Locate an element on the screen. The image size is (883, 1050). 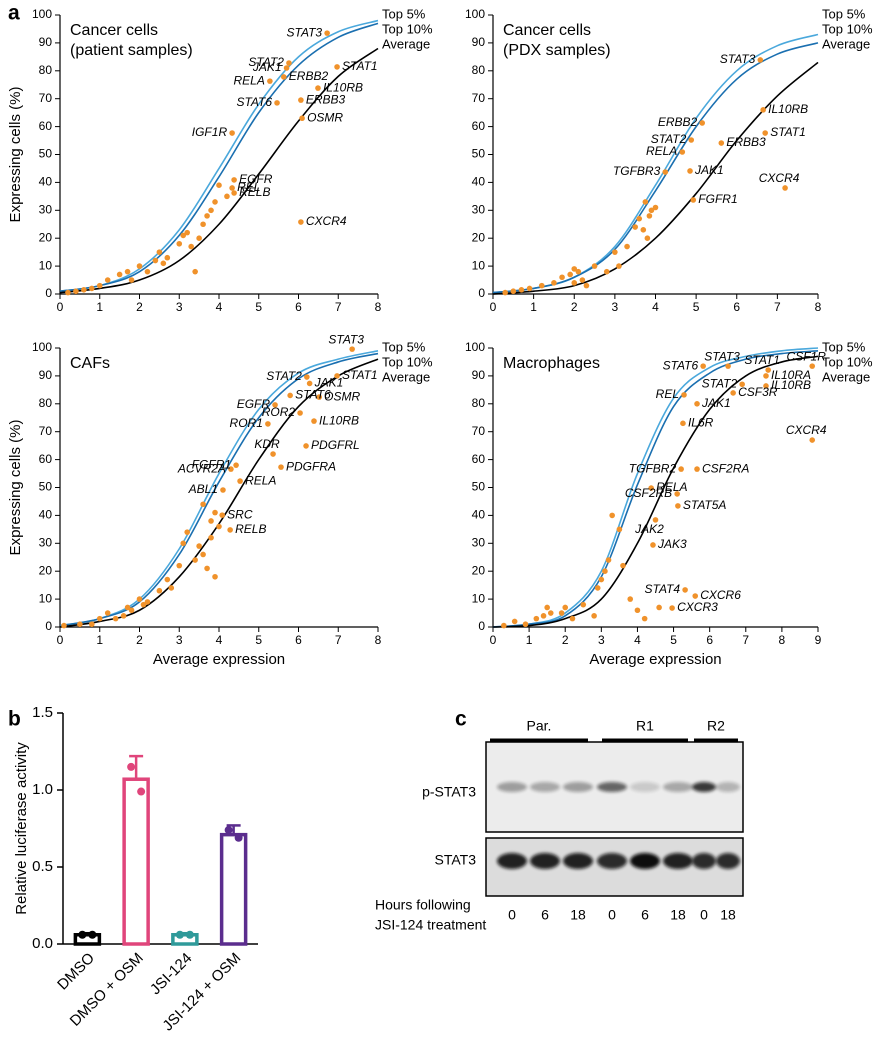
panel-title: Cancer cells is located at coordinates (114, 30).